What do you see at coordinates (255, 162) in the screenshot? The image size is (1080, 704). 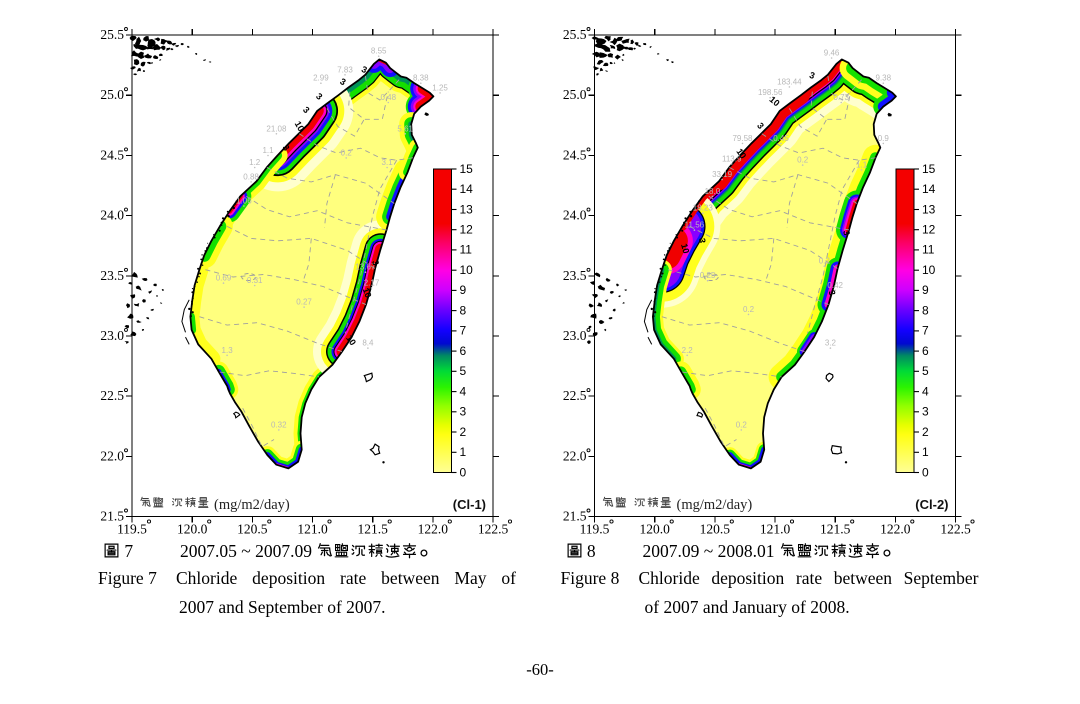 I see `svg-text: 1.2` at bounding box center [255, 162].